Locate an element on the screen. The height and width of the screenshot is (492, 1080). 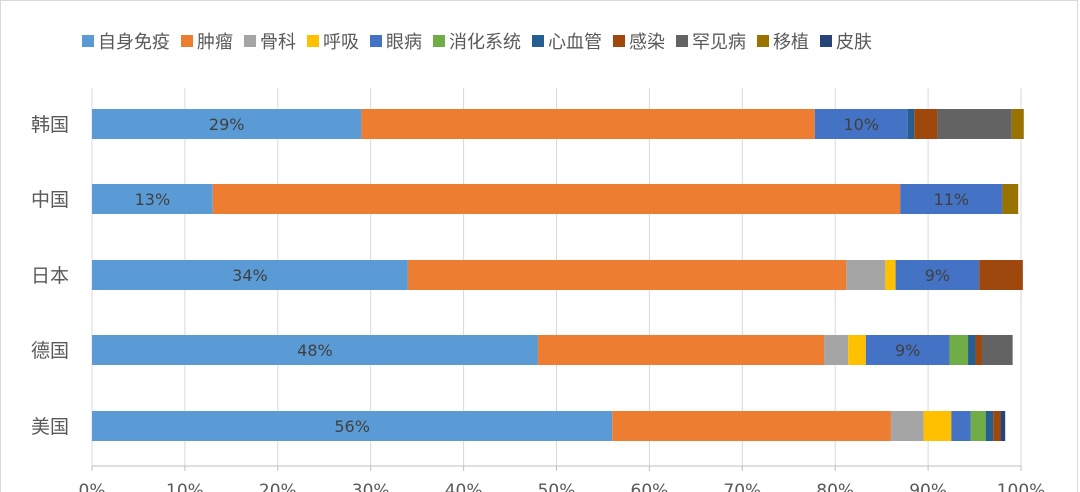
legend: 自身免疫 肿瘤 骨科 呼吸 眼病 消化系统 心血管 感染 罕见病 移植 皮肤 is located at coordinates (477, 42).